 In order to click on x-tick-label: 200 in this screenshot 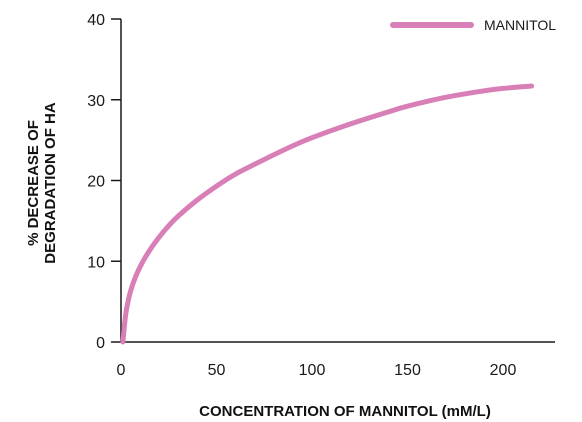, I will do `click(503, 370)`.